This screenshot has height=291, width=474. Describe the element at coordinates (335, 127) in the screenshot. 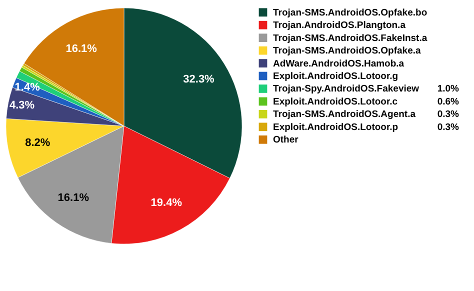

I see `legend-label: Exploit.AndroidOS.Lotoor.p` at that location.